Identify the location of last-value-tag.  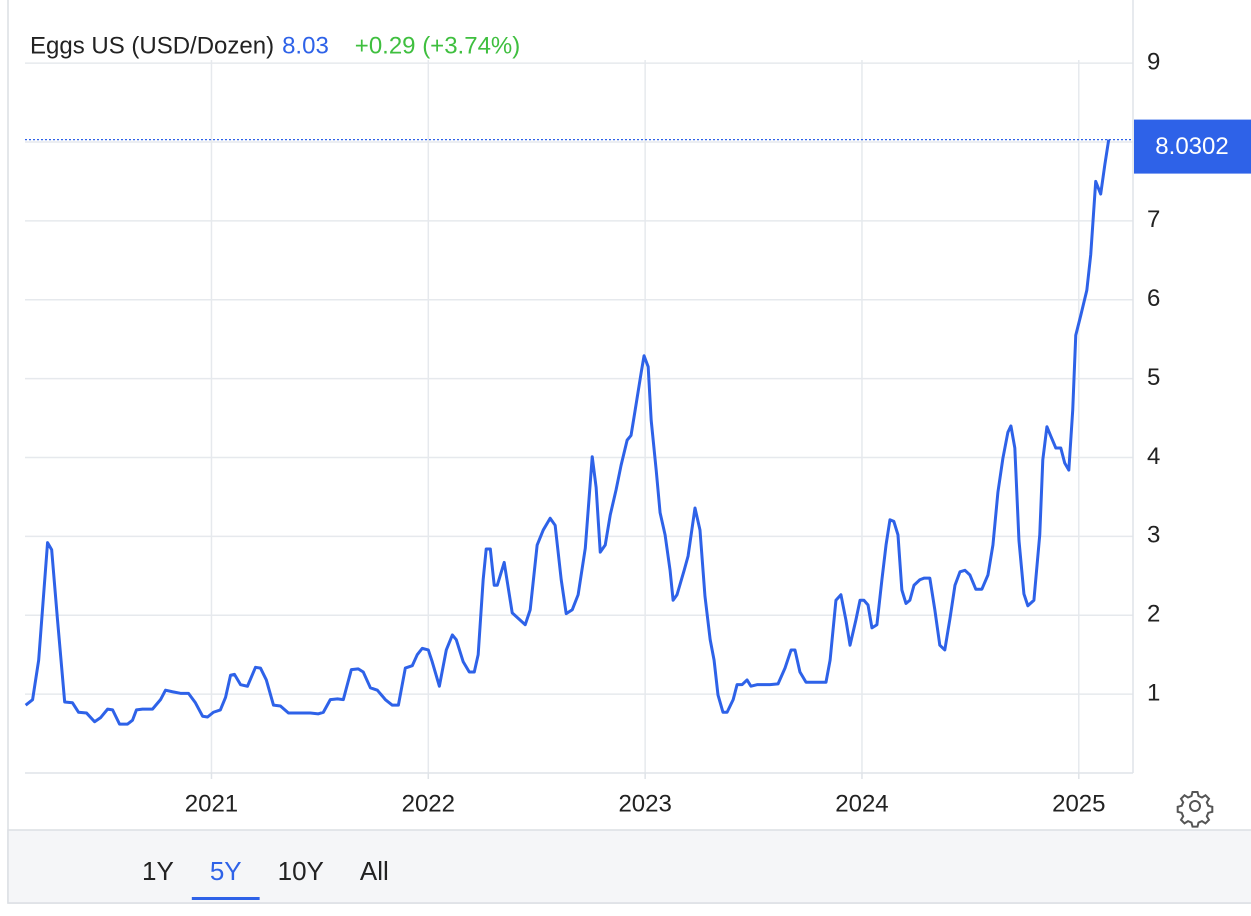
(1192, 146).